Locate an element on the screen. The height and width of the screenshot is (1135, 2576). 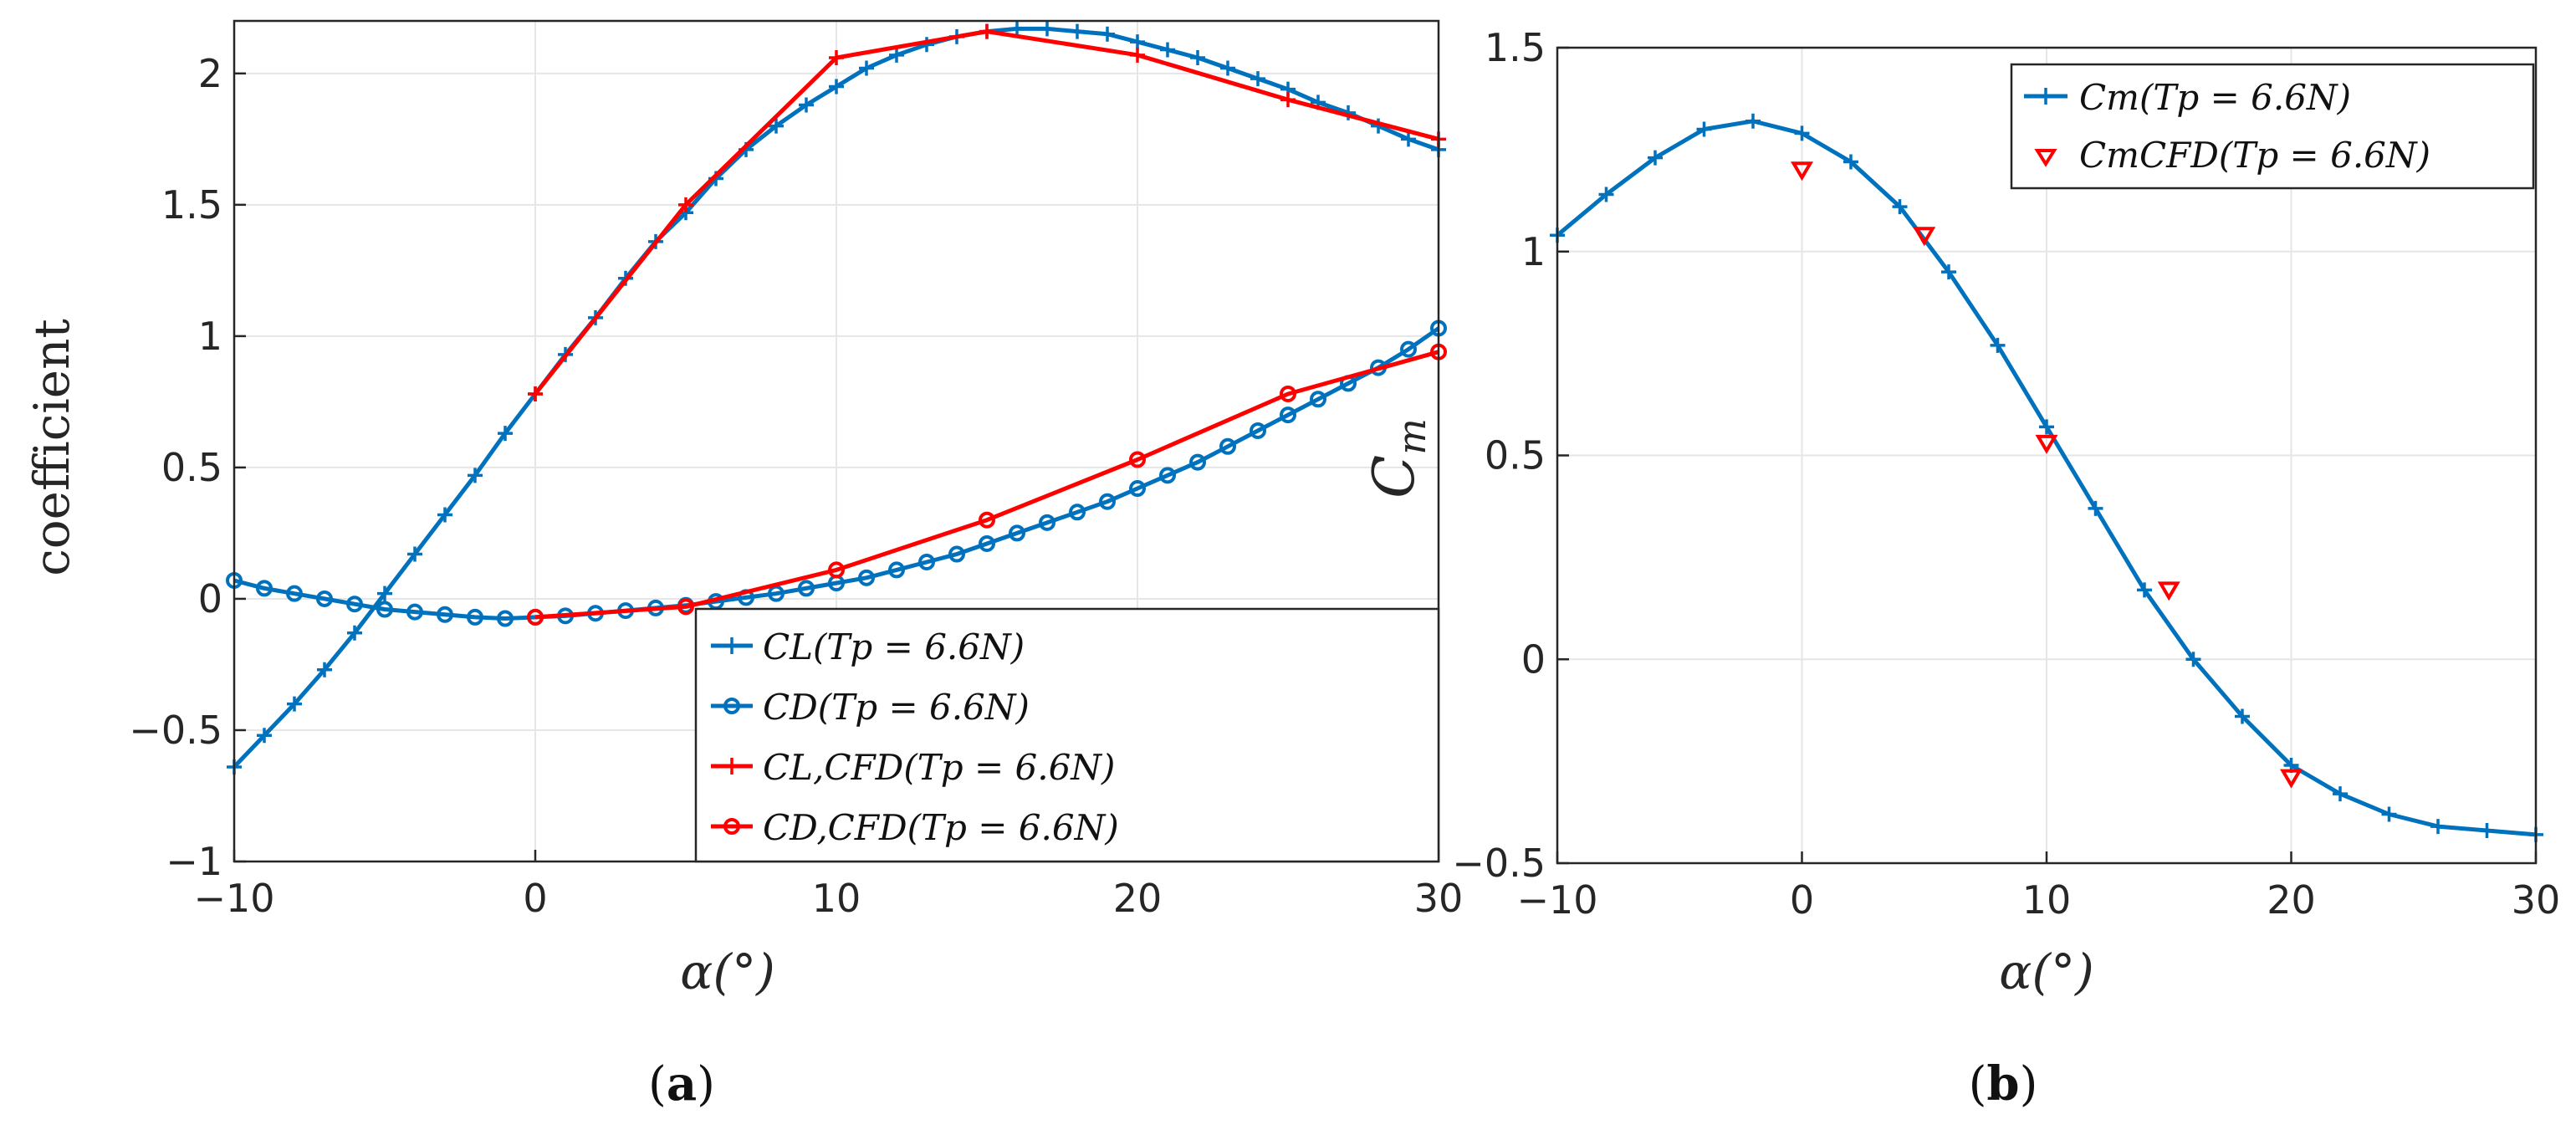
legend-label-cl-cfd: CL,CFD(Tp = 6.6N) is located at coordinates (939, 767).